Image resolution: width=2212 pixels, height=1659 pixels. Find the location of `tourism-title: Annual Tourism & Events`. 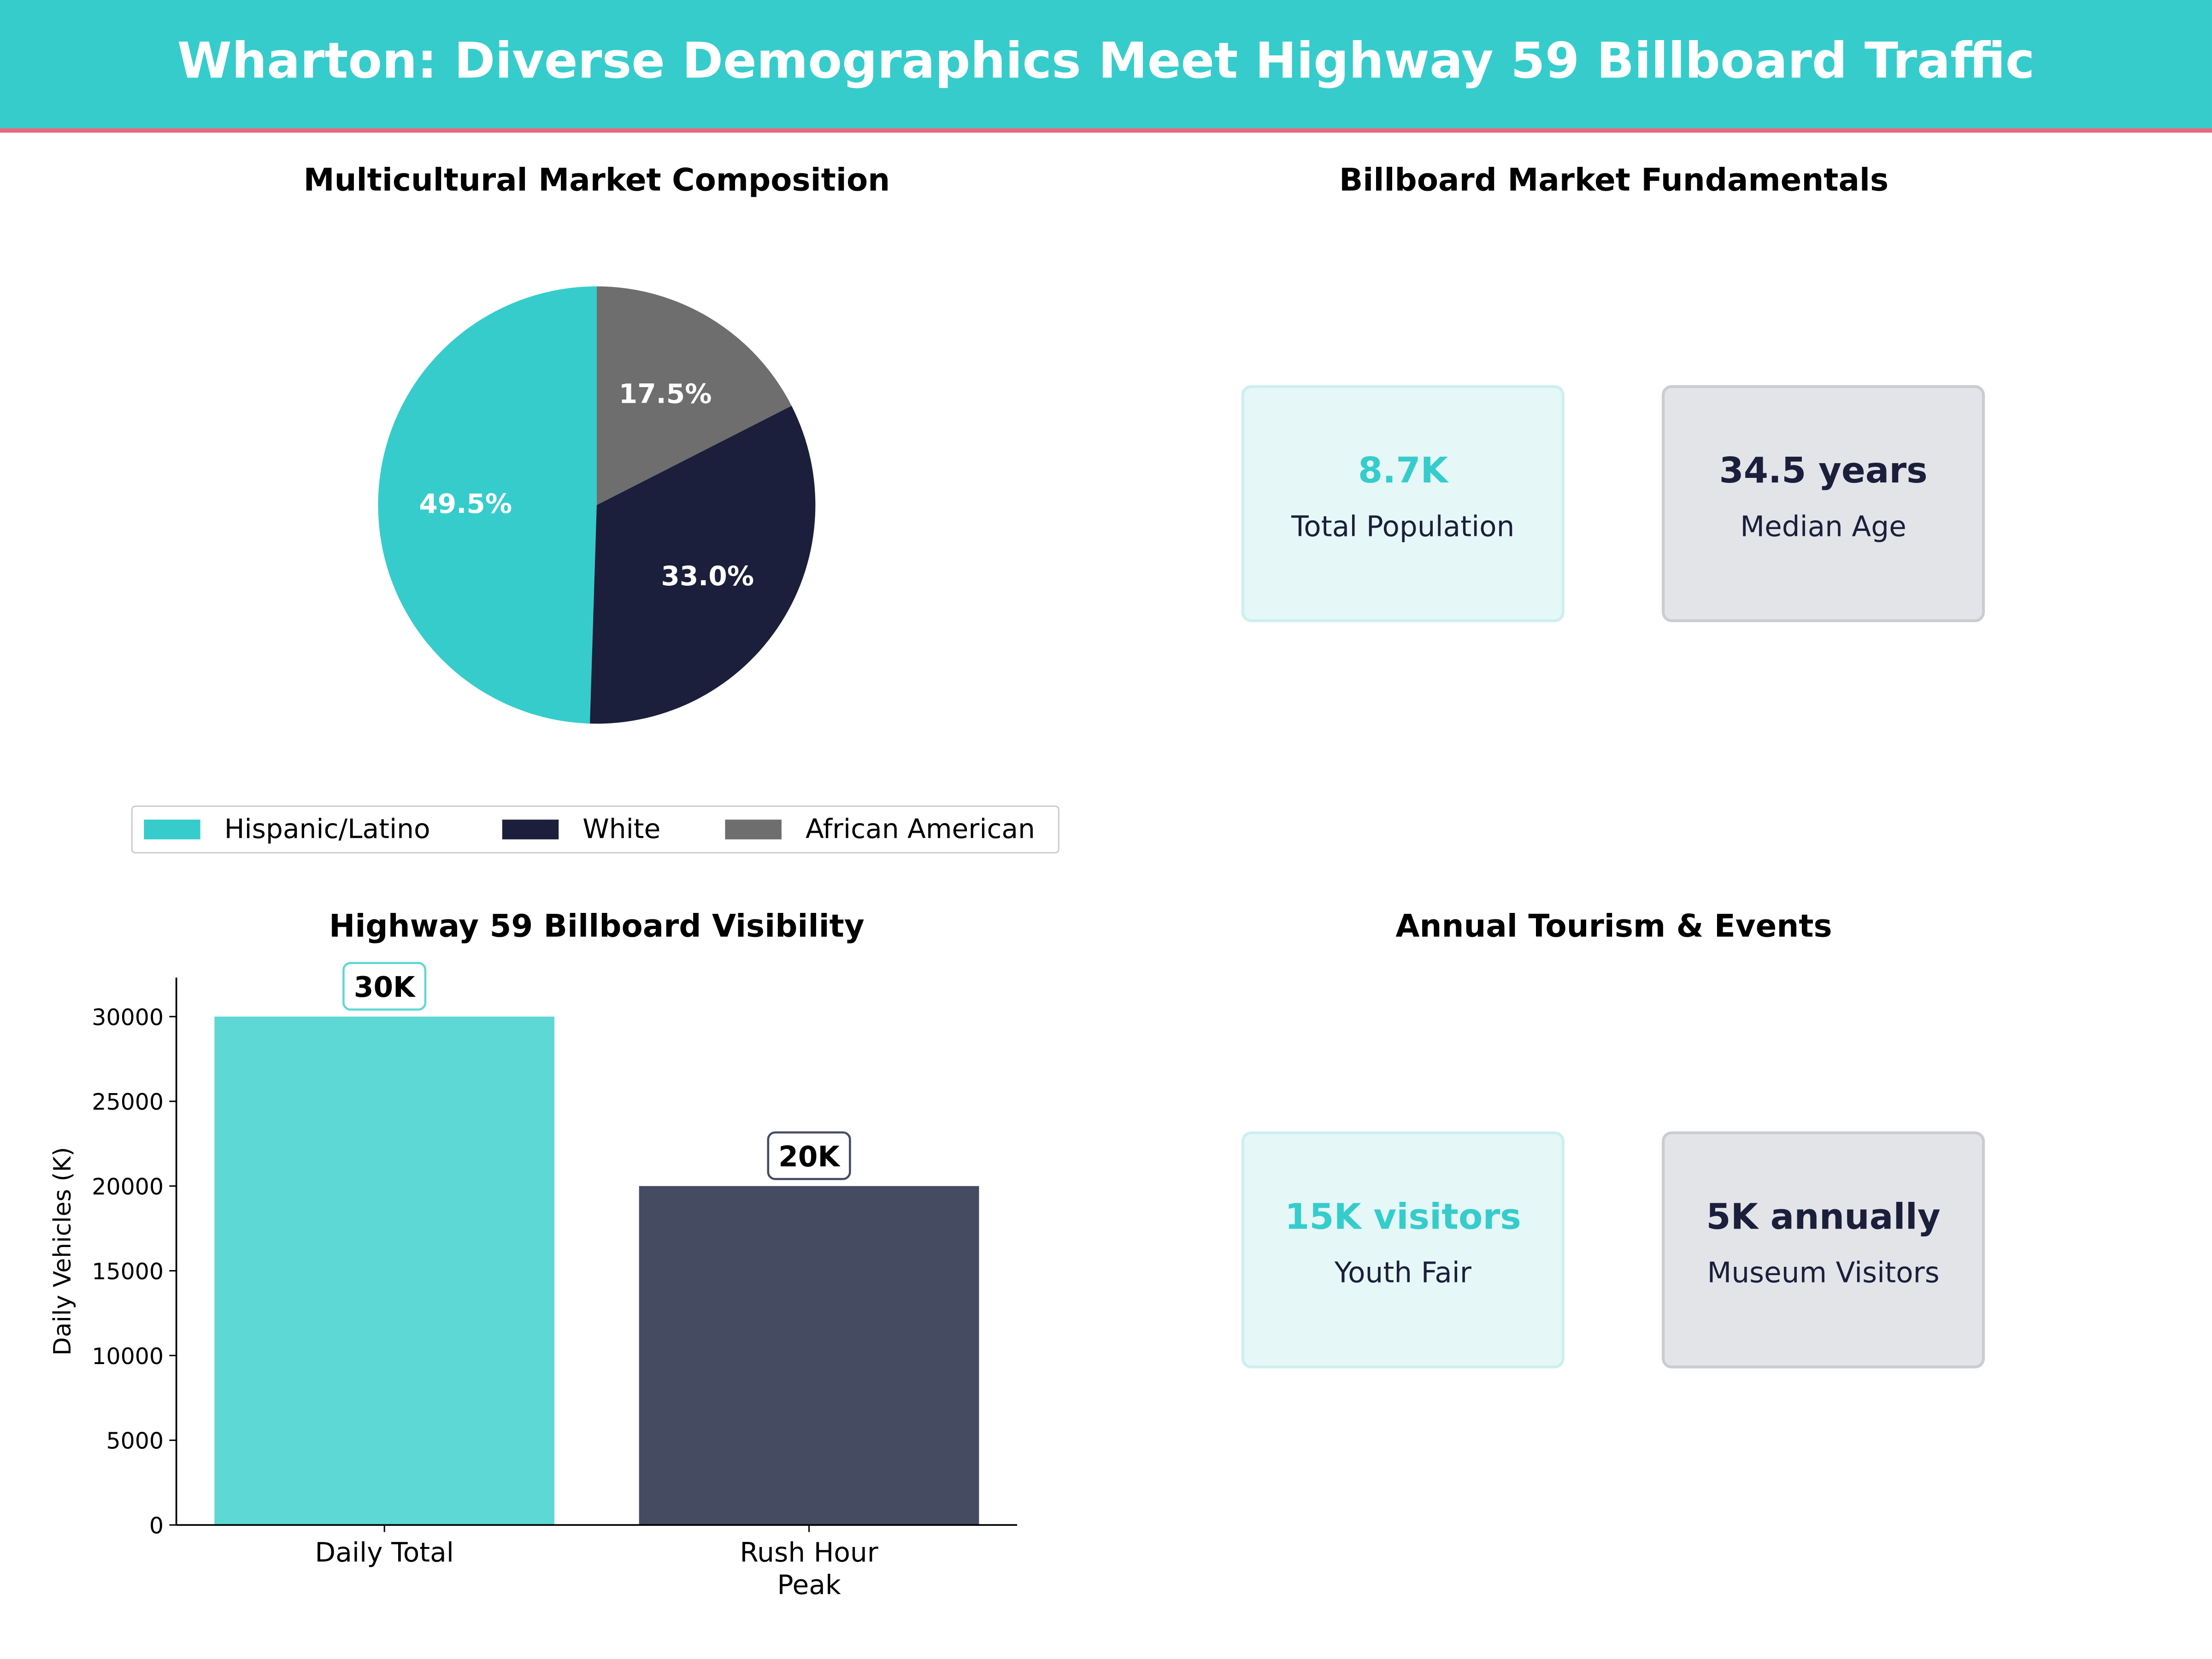

tourism-title: Annual Tourism & Events is located at coordinates (1613, 928).